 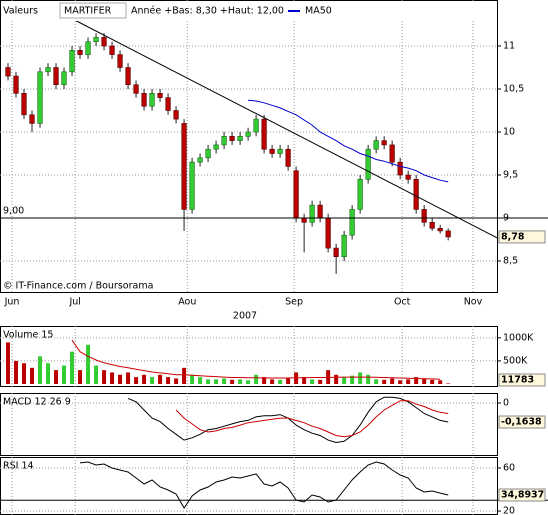 What do you see at coordinates (509, 132) in the screenshot?
I see `y-tick-label: 10` at bounding box center [509, 132].